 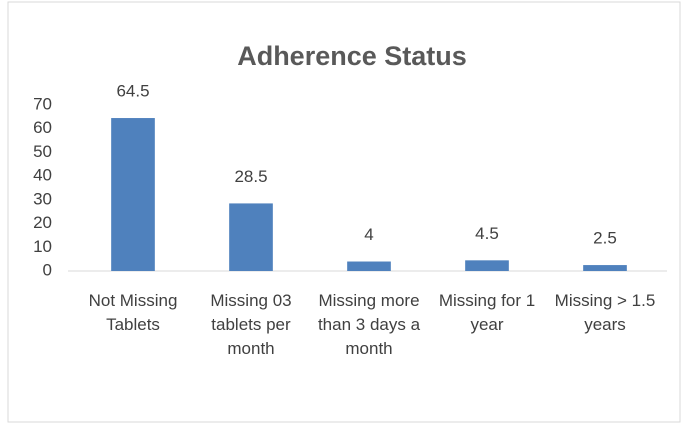 I want to click on y-tick-label: 10, so click(x=42, y=246).